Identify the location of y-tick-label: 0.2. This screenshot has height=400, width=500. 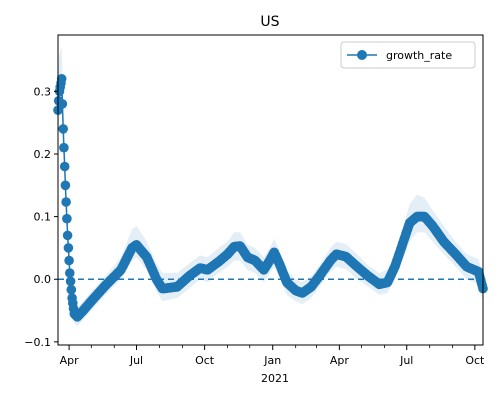
(43, 154).